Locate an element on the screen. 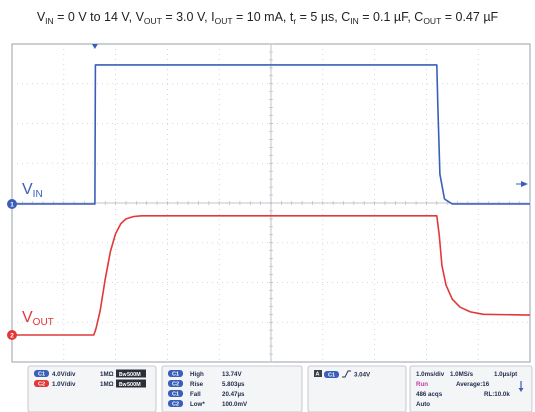 This screenshot has width=535, height=412. channel-badge-c2 is located at coordinates (41, 383).